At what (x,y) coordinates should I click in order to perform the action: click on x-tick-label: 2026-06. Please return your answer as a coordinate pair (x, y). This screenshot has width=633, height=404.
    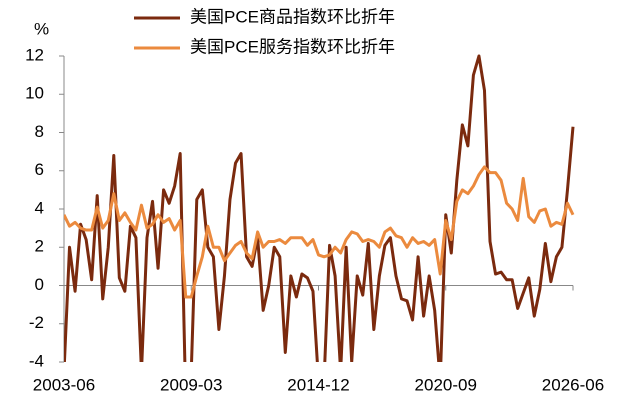
    Looking at the image, I should click on (573, 384).